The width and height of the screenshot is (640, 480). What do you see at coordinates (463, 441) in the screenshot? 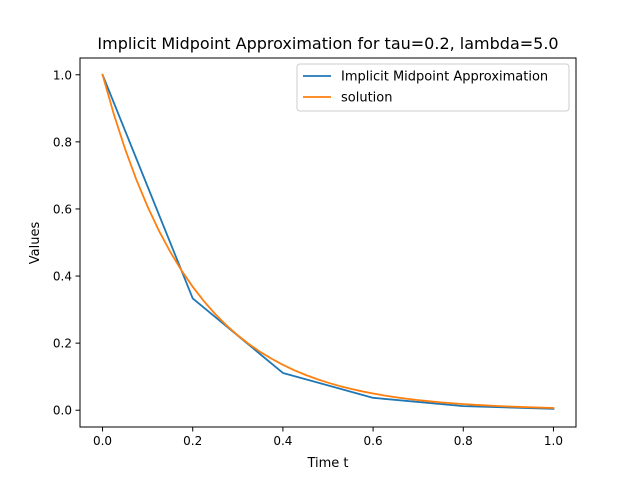
I see `x-tick-label: 0.8` at bounding box center [463, 441].